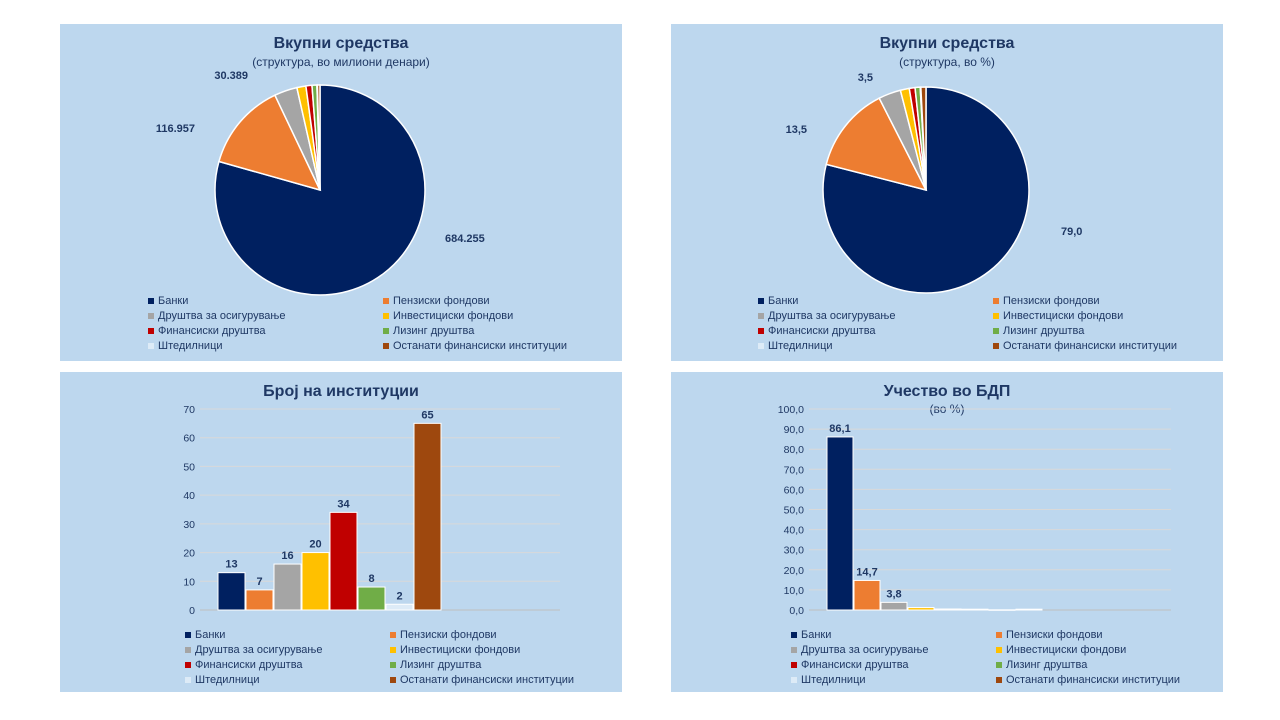 The width and height of the screenshot is (1280, 720). What do you see at coordinates (189, 582) in the screenshot?
I see `y-tick-label: 10` at bounding box center [189, 582].